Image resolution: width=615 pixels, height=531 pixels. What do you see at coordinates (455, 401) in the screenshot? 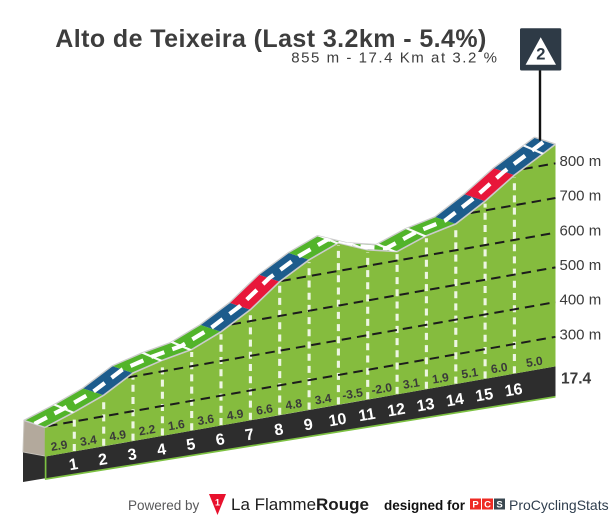
I see `svg-text: 14` at bounding box center [455, 401].